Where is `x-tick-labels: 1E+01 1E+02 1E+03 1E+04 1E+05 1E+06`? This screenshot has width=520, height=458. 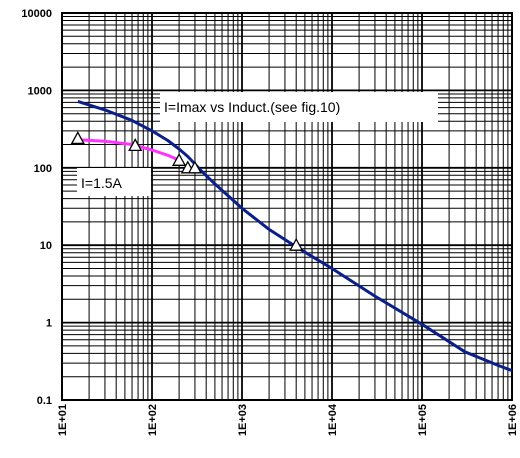
x-tick-labels: 1E+01 1E+02 1E+03 1E+04 1E+05 1E+06 is located at coordinates (288, 419).